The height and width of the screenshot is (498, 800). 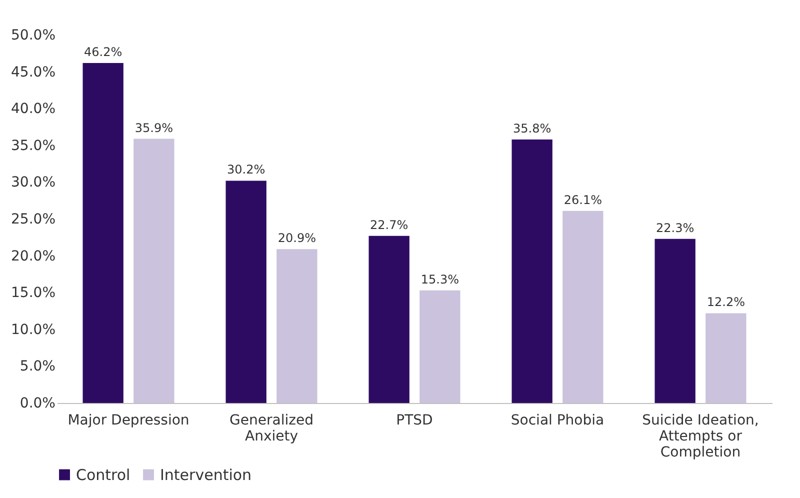 I want to click on data-label: 46.2%, so click(x=103, y=51).